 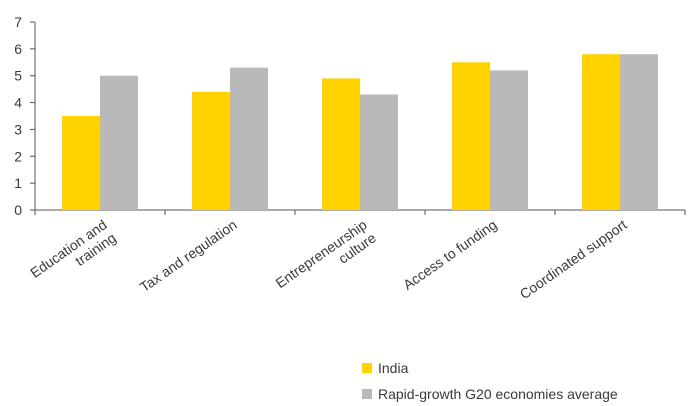 I want to click on category-label-line: Access to funding, so click(x=450, y=254).